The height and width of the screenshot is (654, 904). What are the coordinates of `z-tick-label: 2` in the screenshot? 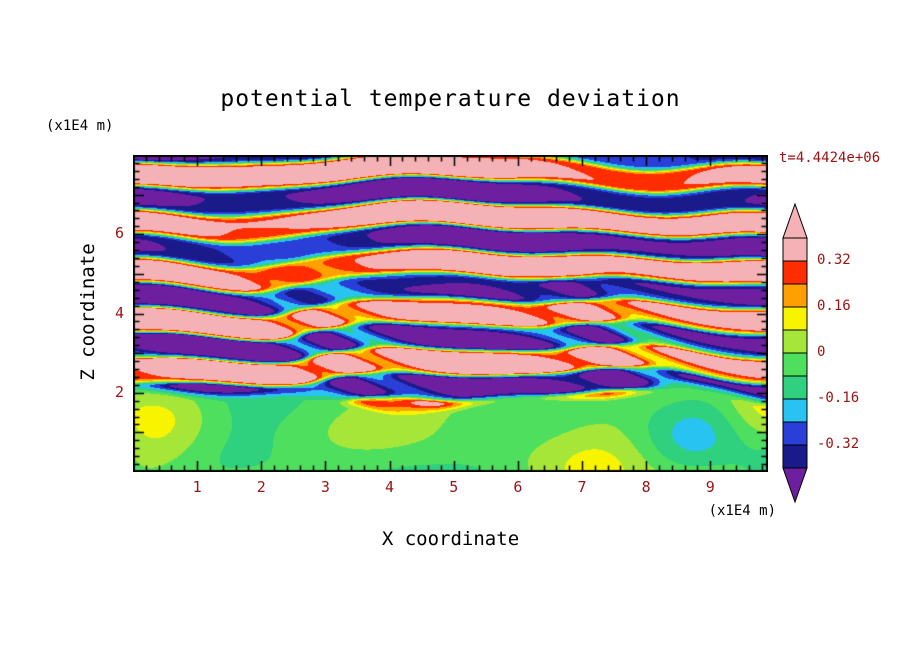 It's located at (119, 391).